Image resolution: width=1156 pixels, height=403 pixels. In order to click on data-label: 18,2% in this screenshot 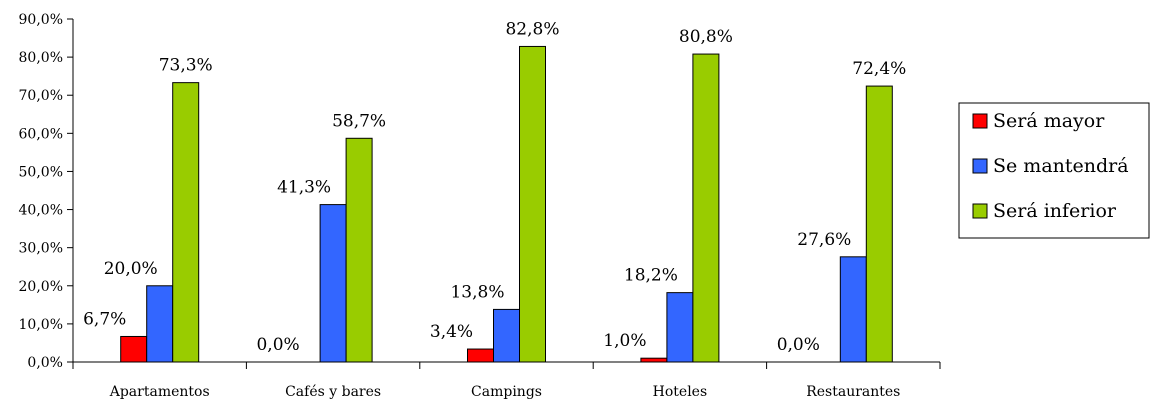, I will do `click(651, 276)`.